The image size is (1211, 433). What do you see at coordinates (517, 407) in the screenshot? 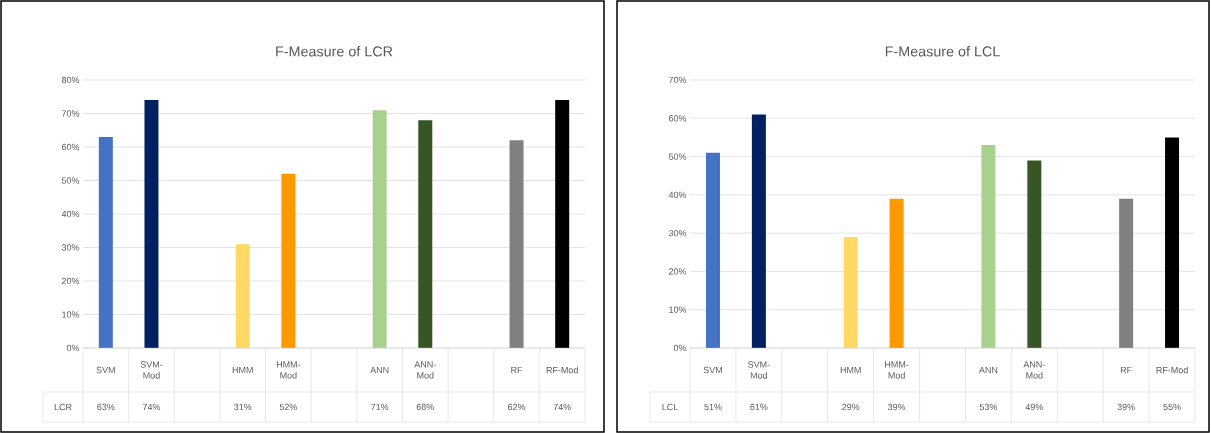
I see `data-label: 62%` at bounding box center [517, 407].